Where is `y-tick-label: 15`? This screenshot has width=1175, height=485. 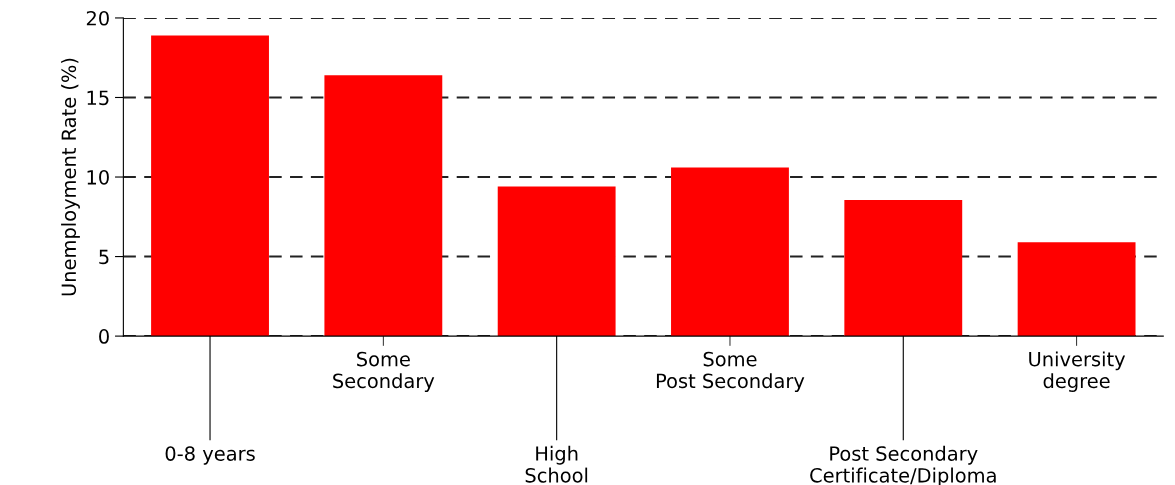
y-tick-label: 15 is located at coordinates (98, 98).